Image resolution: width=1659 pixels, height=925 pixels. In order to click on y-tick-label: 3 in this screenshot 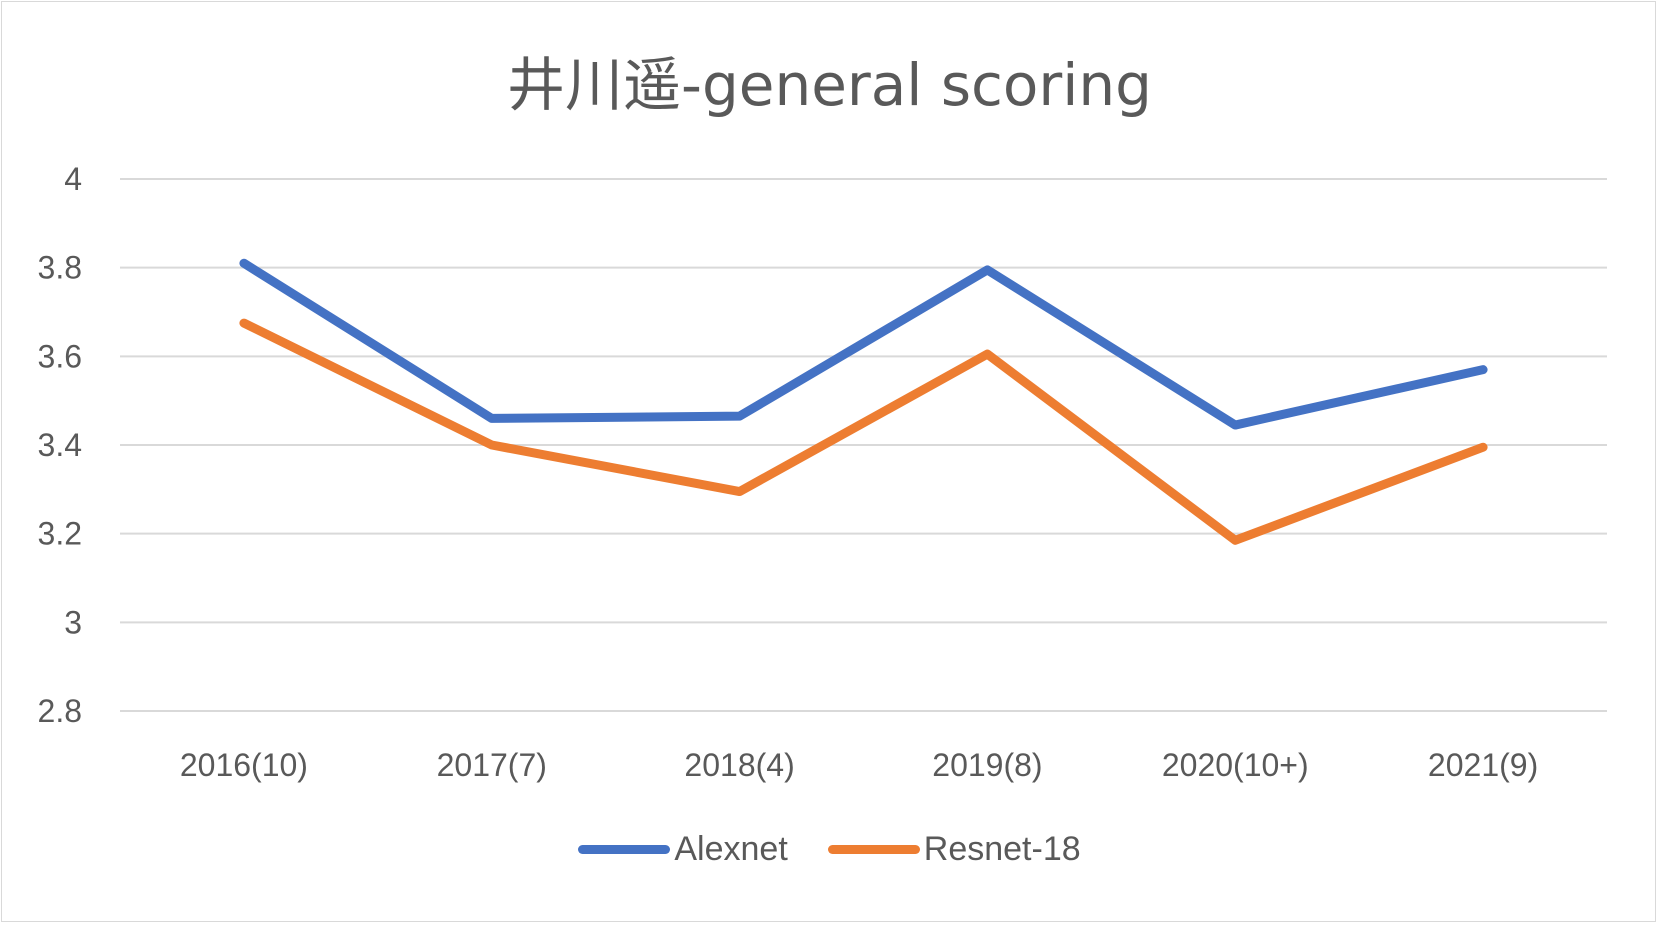, I will do `click(73, 622)`.